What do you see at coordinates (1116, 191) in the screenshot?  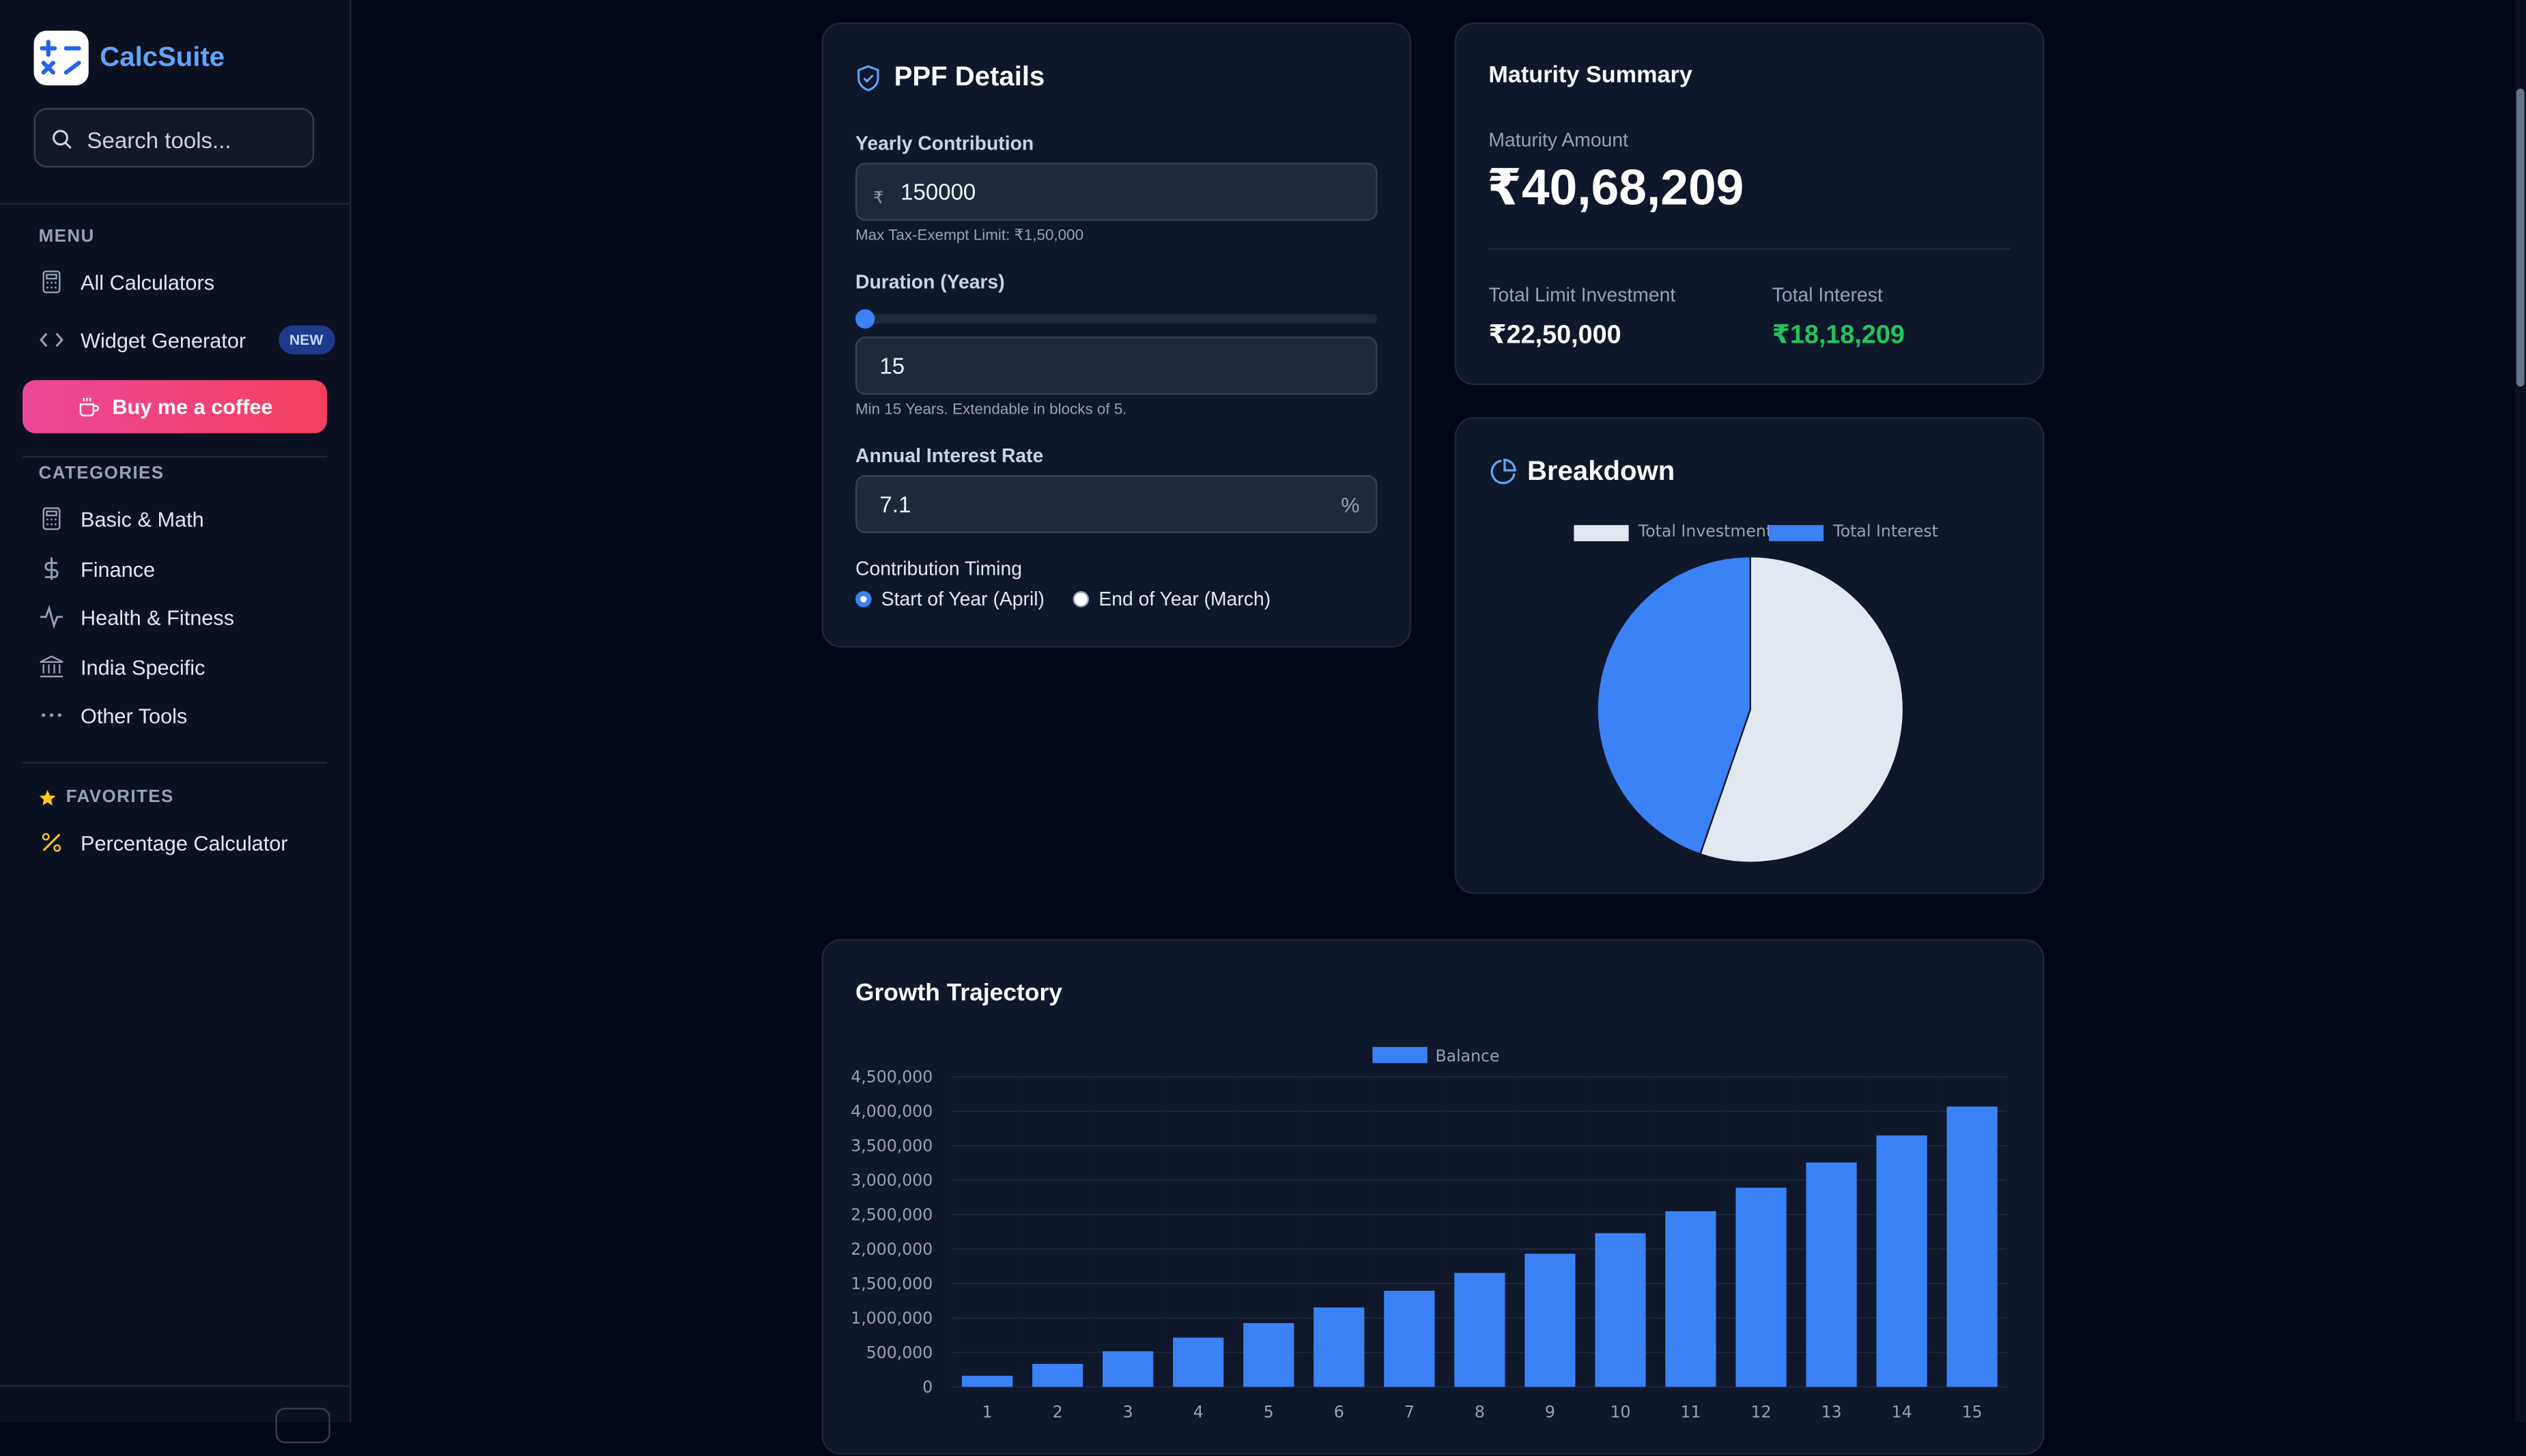 I see `yearly-contribution-input: ₹ 150000` at bounding box center [1116, 191].